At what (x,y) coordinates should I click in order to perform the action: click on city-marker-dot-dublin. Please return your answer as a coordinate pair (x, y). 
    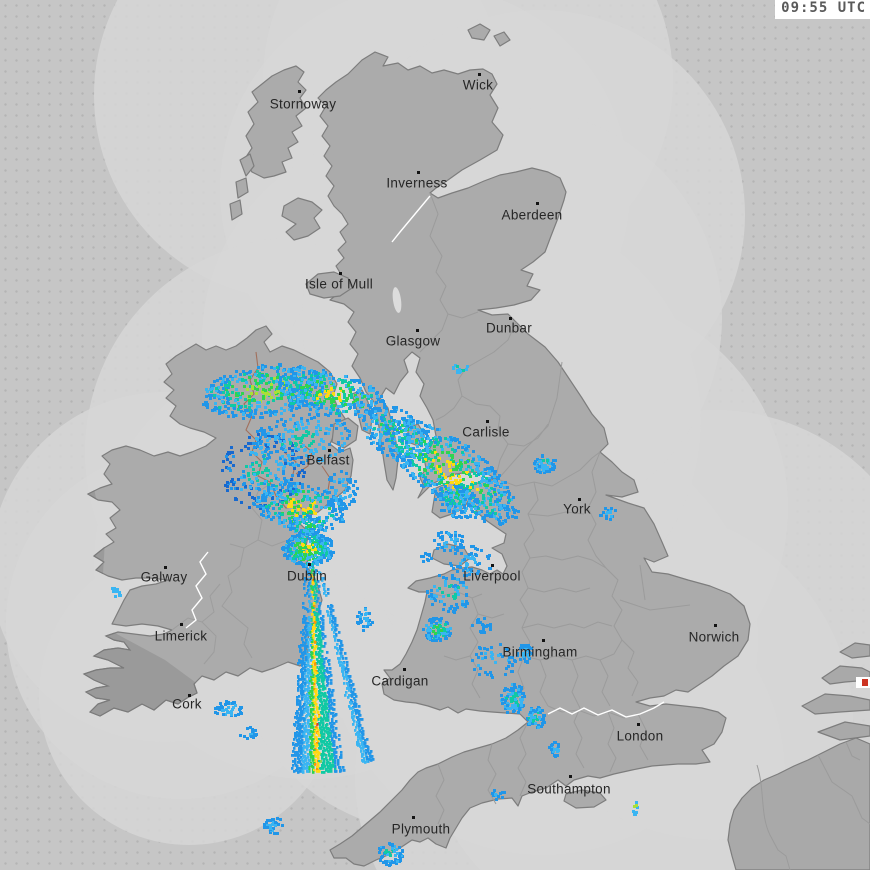
    Looking at the image, I should click on (309, 564).